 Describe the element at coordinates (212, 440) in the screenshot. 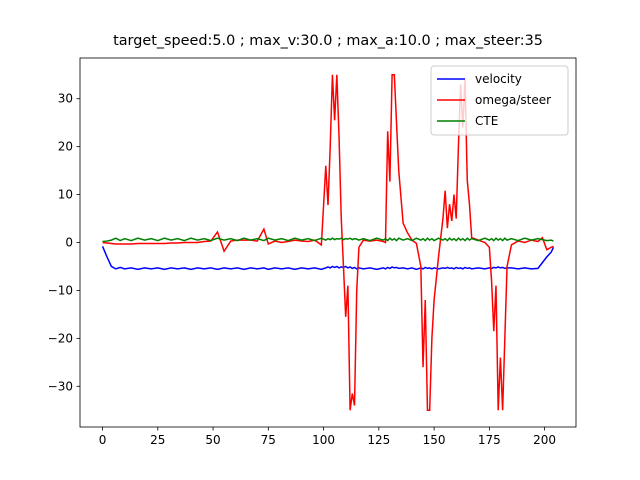

I see `x-tick-label: 50` at that location.